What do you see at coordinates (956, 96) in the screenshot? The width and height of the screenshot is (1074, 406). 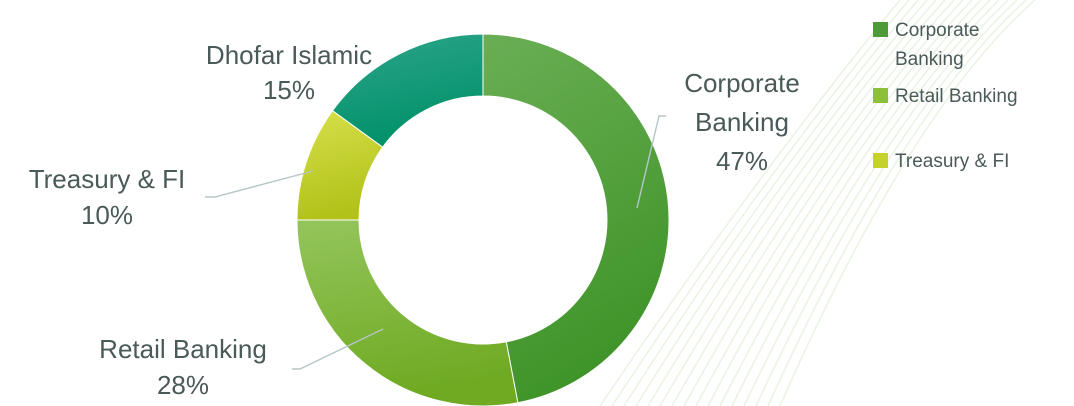 I see `legend-label: Retail Banking` at bounding box center [956, 96].